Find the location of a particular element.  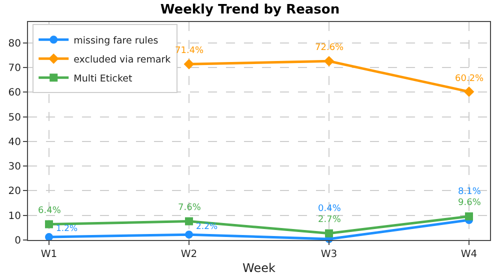

y-tick-label: 50 is located at coordinates (14, 118).